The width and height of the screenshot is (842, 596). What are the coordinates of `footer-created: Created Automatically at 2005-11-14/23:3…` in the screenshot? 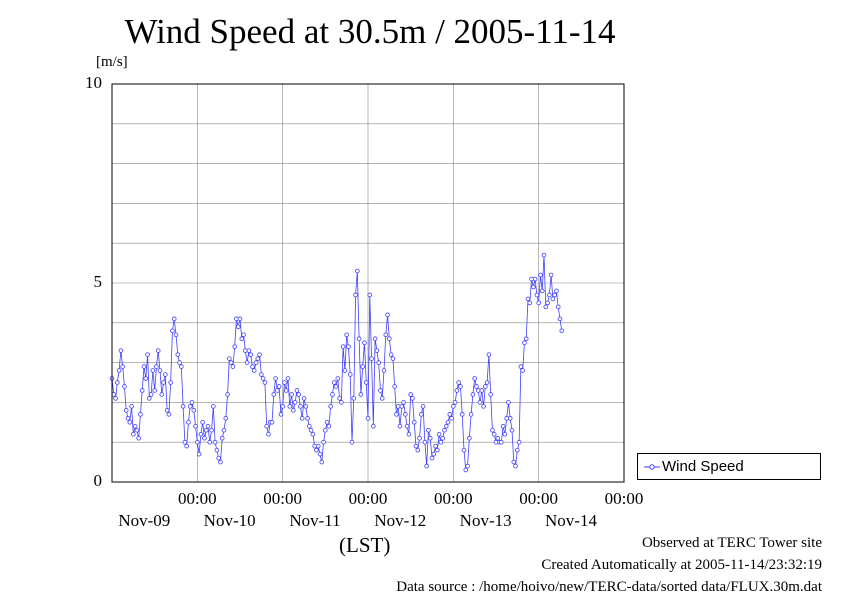 It's located at (681, 565).